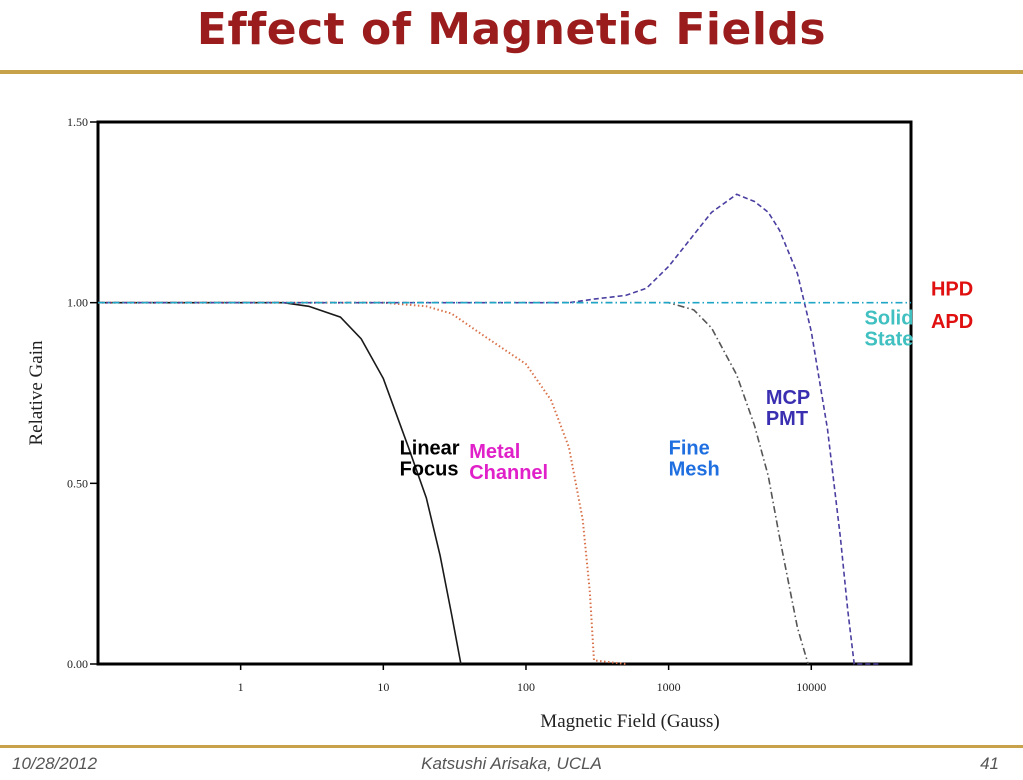  Describe the element at coordinates (511, 746) in the screenshot. I see `footer-divider` at that location.